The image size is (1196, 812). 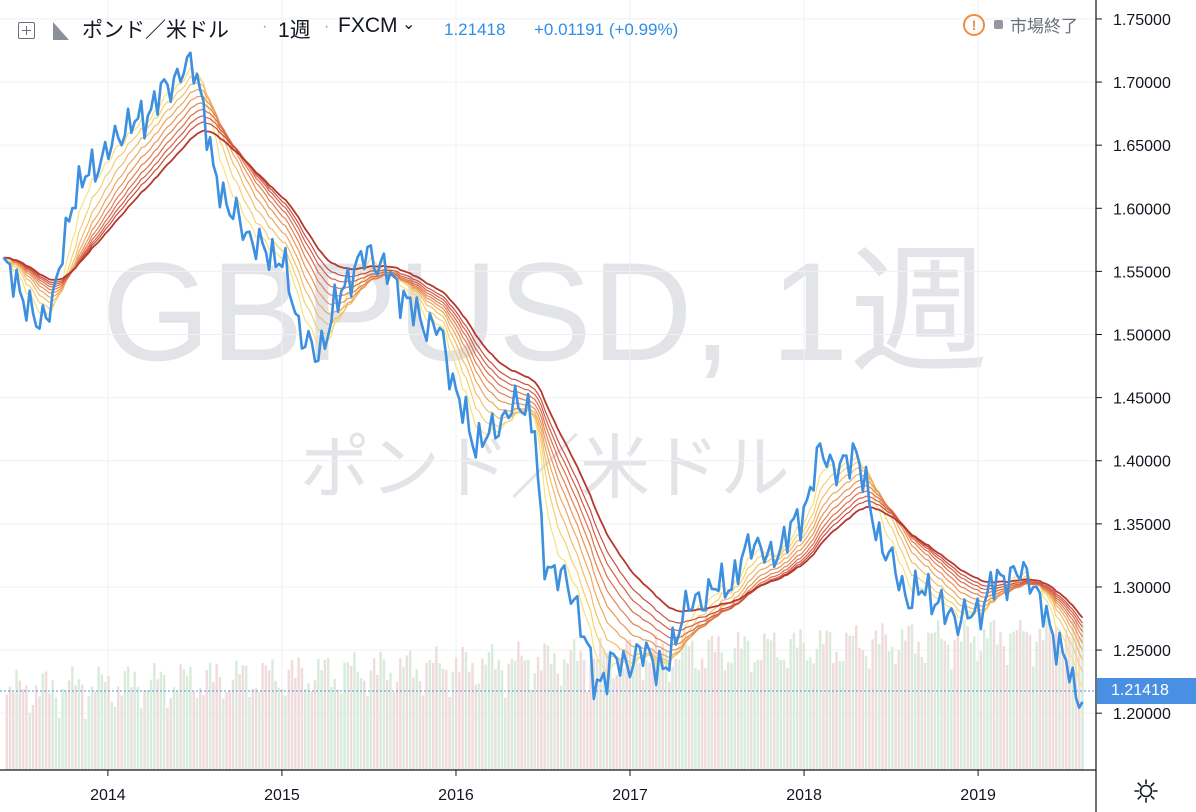 What do you see at coordinates (368, 25) in the screenshot?
I see `exchange-label: FXCM` at bounding box center [368, 25].